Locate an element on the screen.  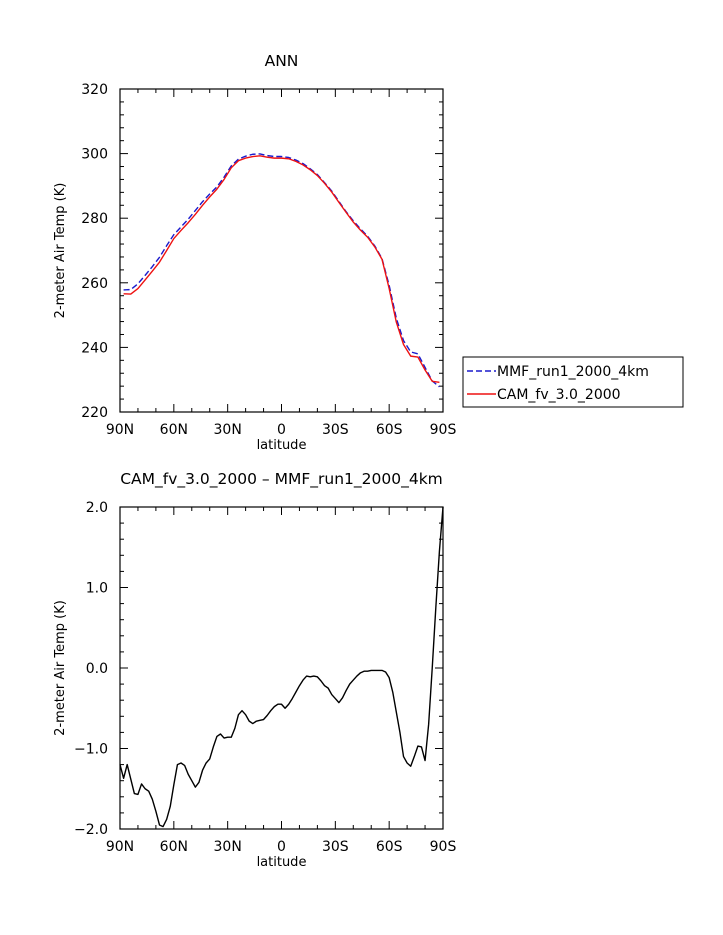
legend-label: CAM_fv_3.0_2000 is located at coordinates (559, 395).